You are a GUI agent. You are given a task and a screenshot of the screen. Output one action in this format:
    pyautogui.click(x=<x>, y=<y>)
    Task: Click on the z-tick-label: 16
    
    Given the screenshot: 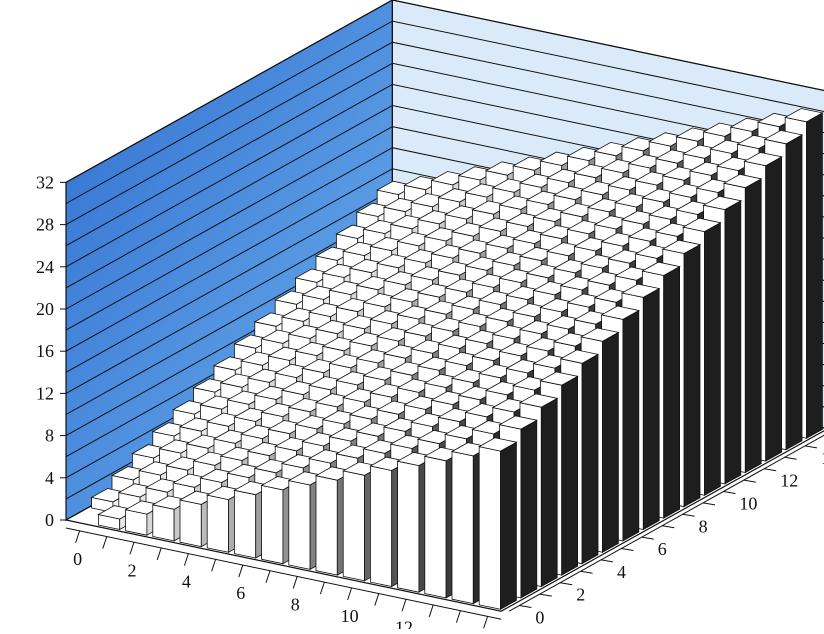 What is the action you would take?
    pyautogui.click(x=45, y=351)
    